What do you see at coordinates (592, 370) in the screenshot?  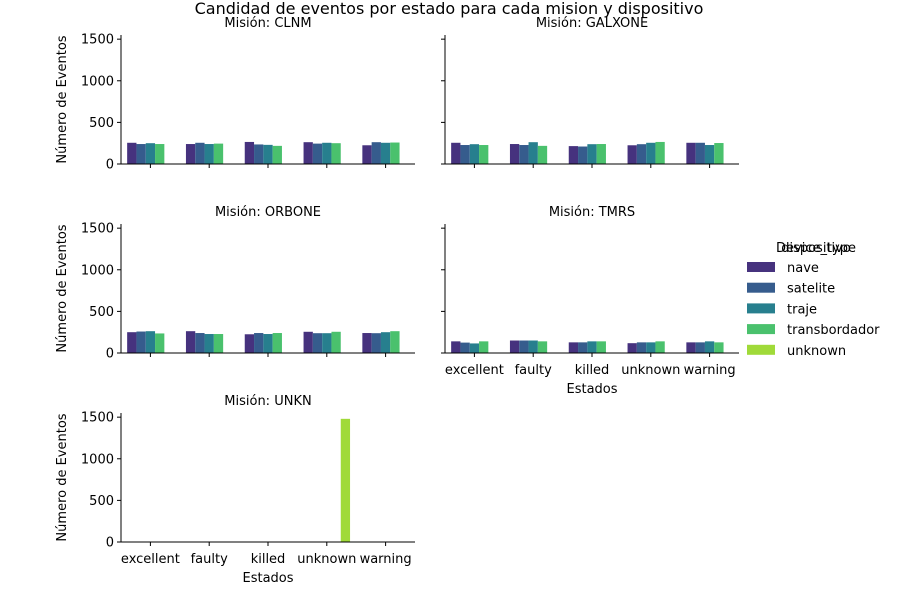 I see `x-tick-label: killed` at bounding box center [592, 370].